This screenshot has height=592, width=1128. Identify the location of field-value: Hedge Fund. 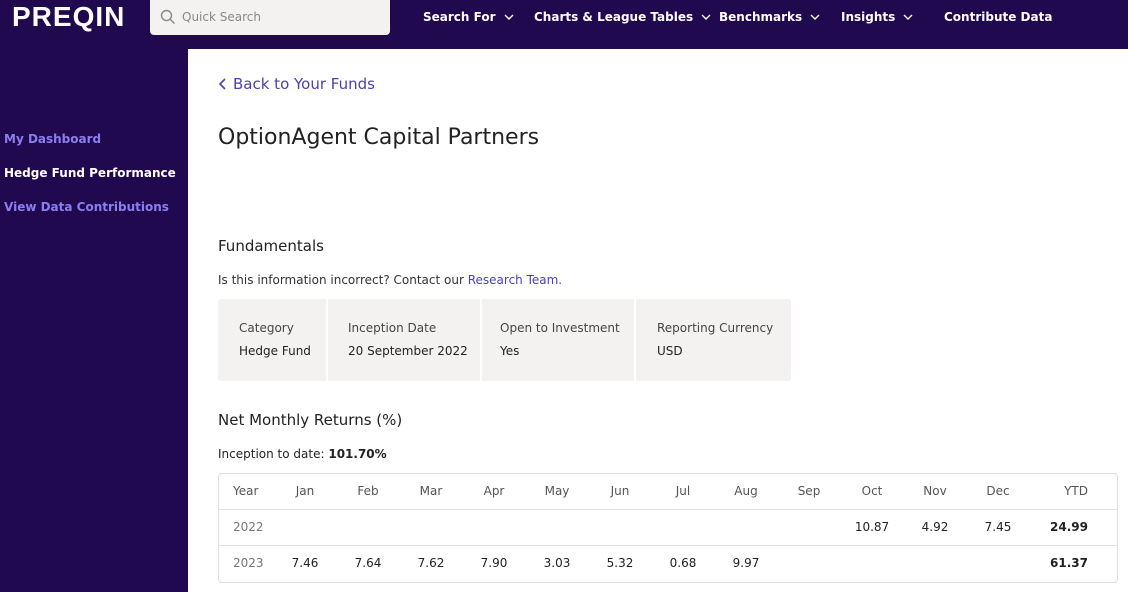
(275, 351).